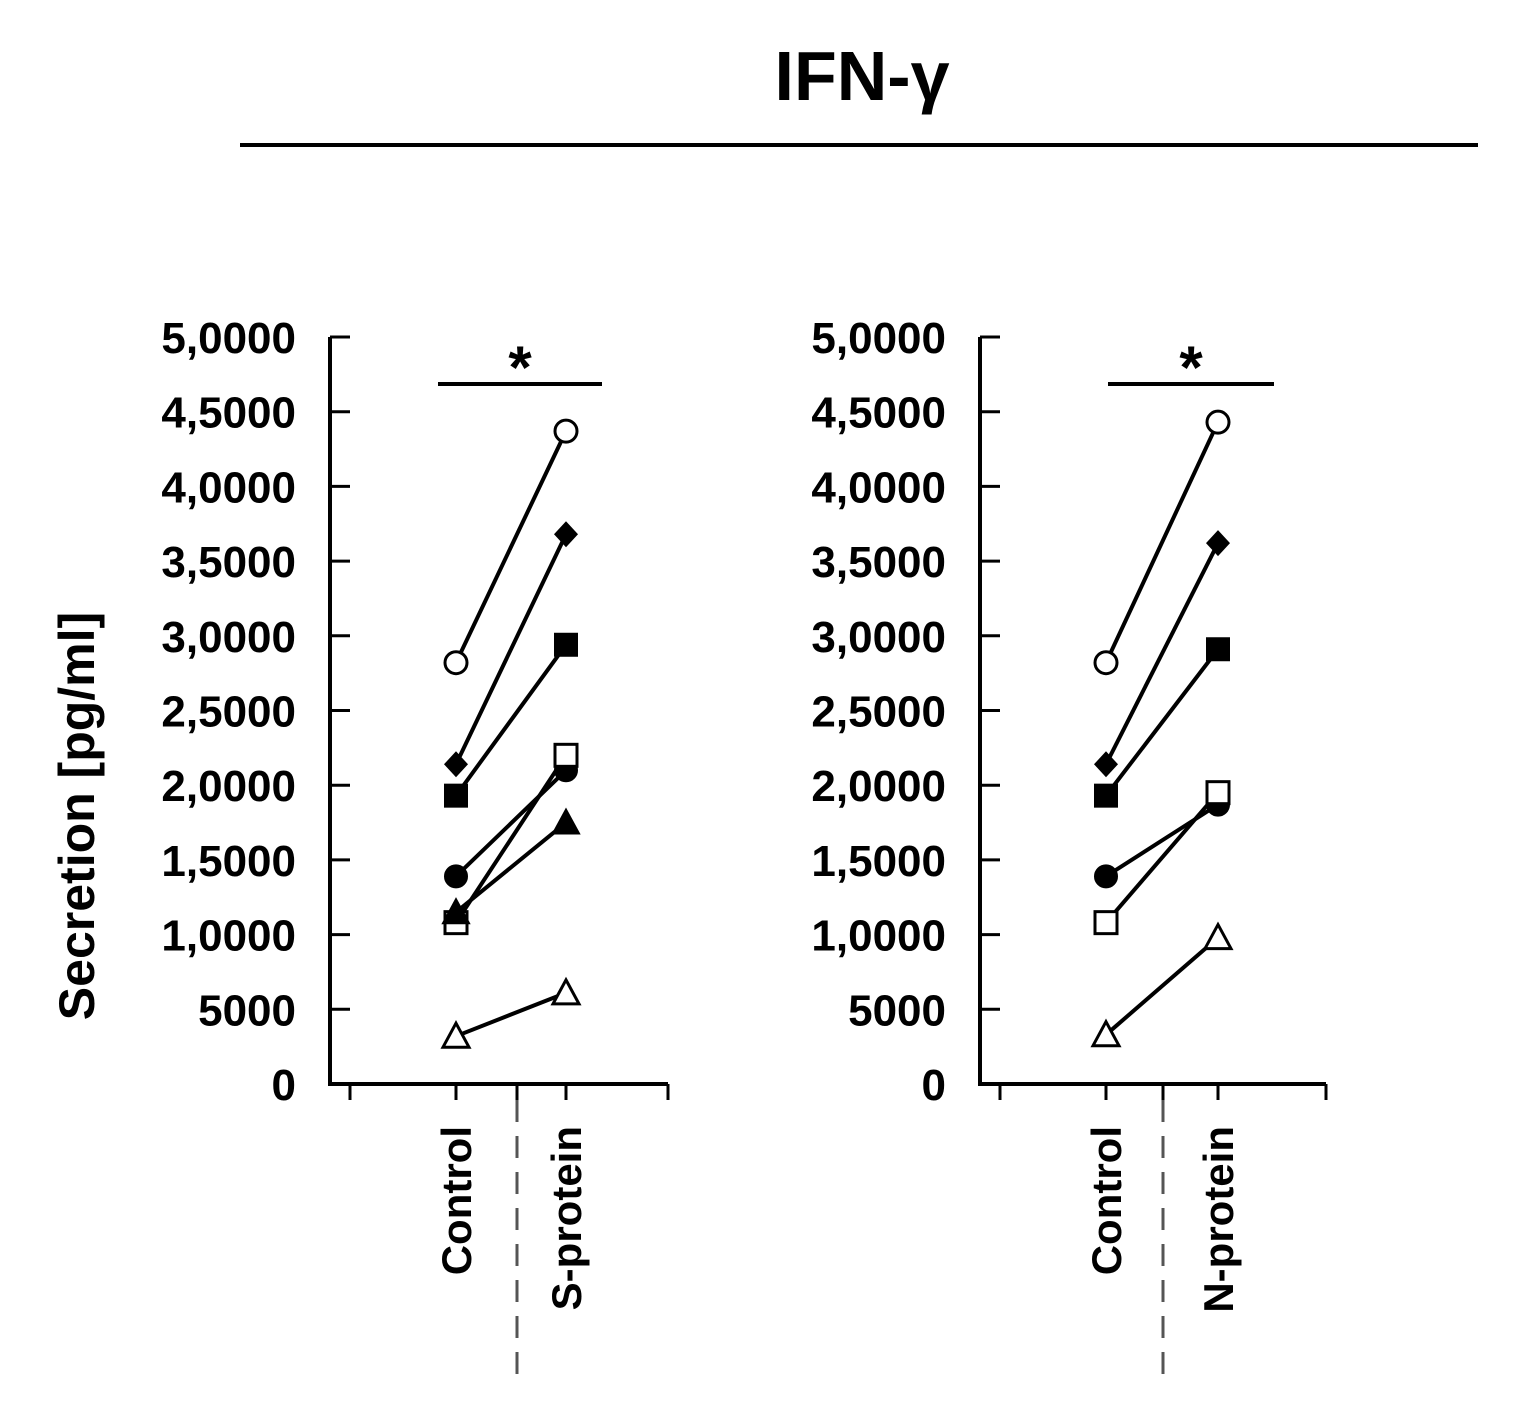 The width and height of the screenshot is (1518, 1413). I want to click on x-category-label: N-protein, so click(1218, 1219).